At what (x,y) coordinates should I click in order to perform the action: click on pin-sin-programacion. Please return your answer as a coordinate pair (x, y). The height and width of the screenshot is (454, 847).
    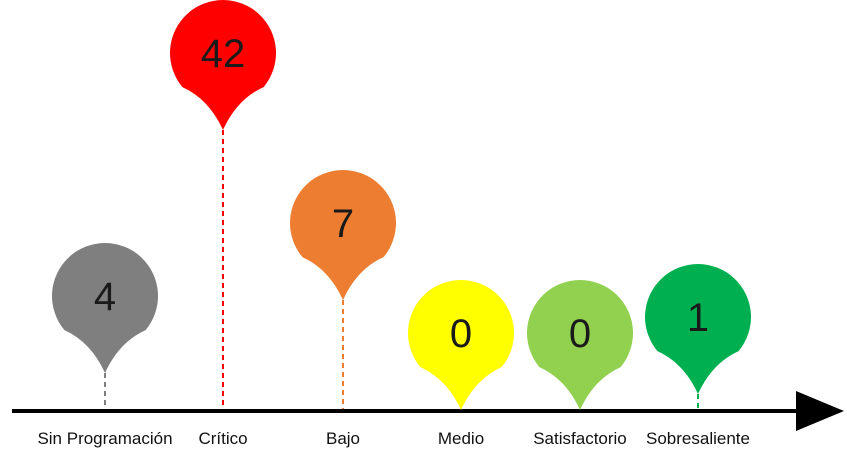
    Looking at the image, I should click on (105, 308).